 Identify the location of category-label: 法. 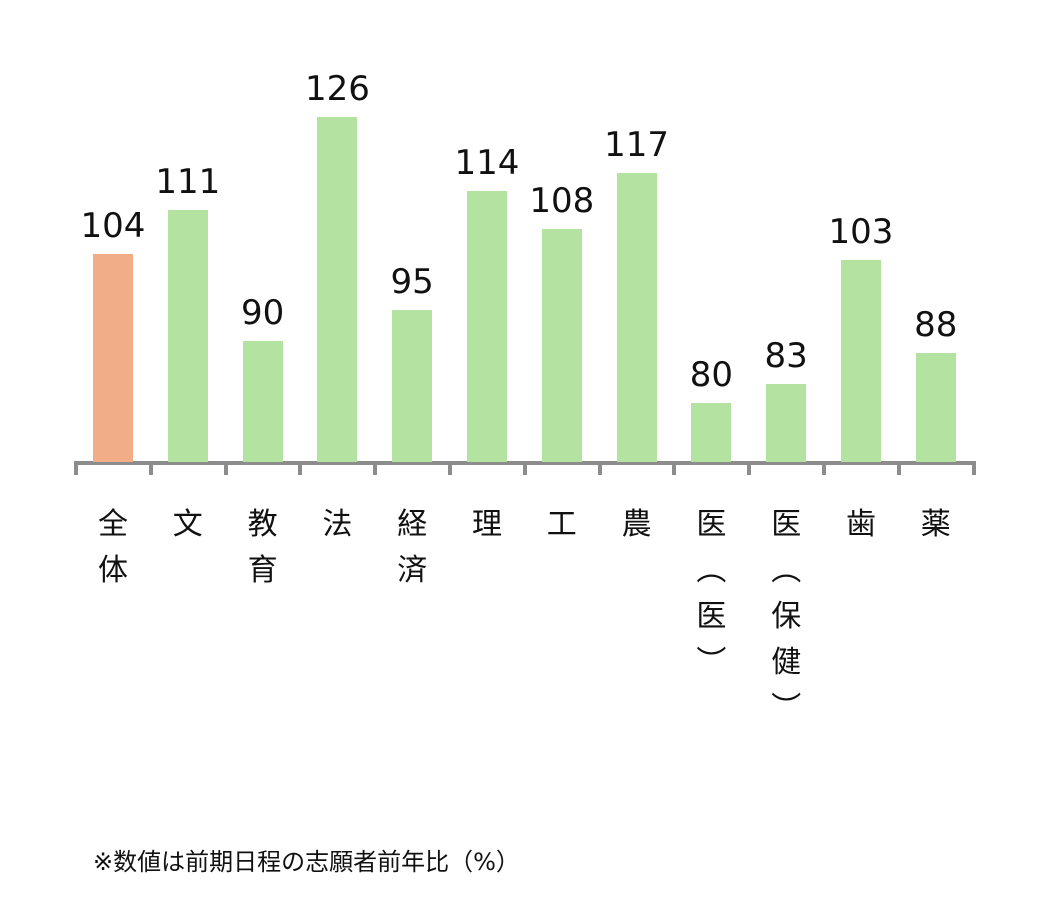
(337, 524).